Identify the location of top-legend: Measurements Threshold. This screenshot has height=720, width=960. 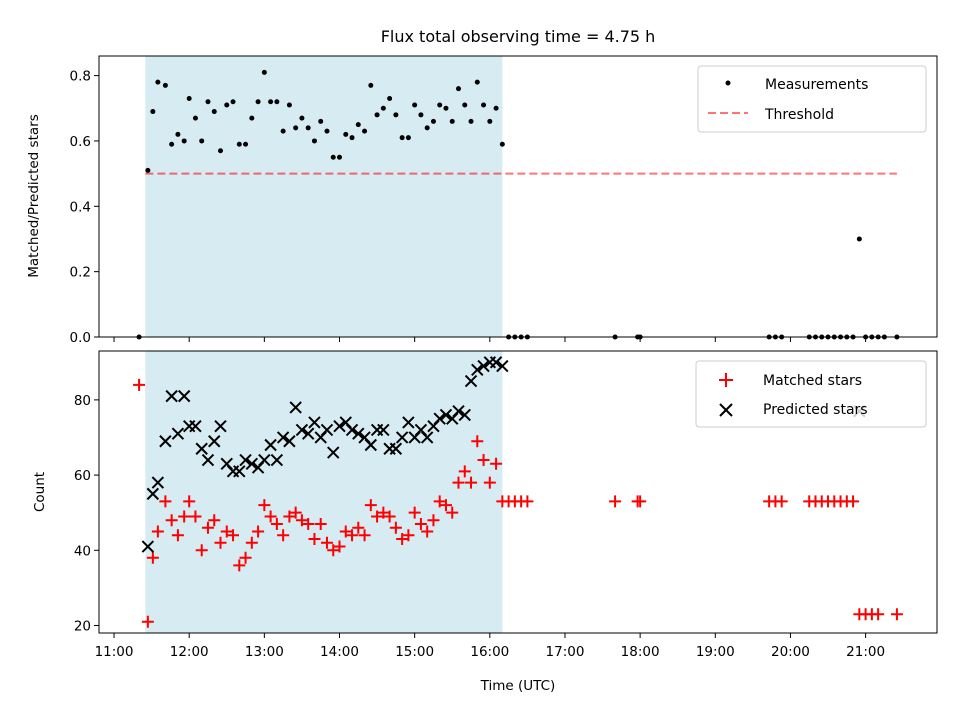
(812, 99).